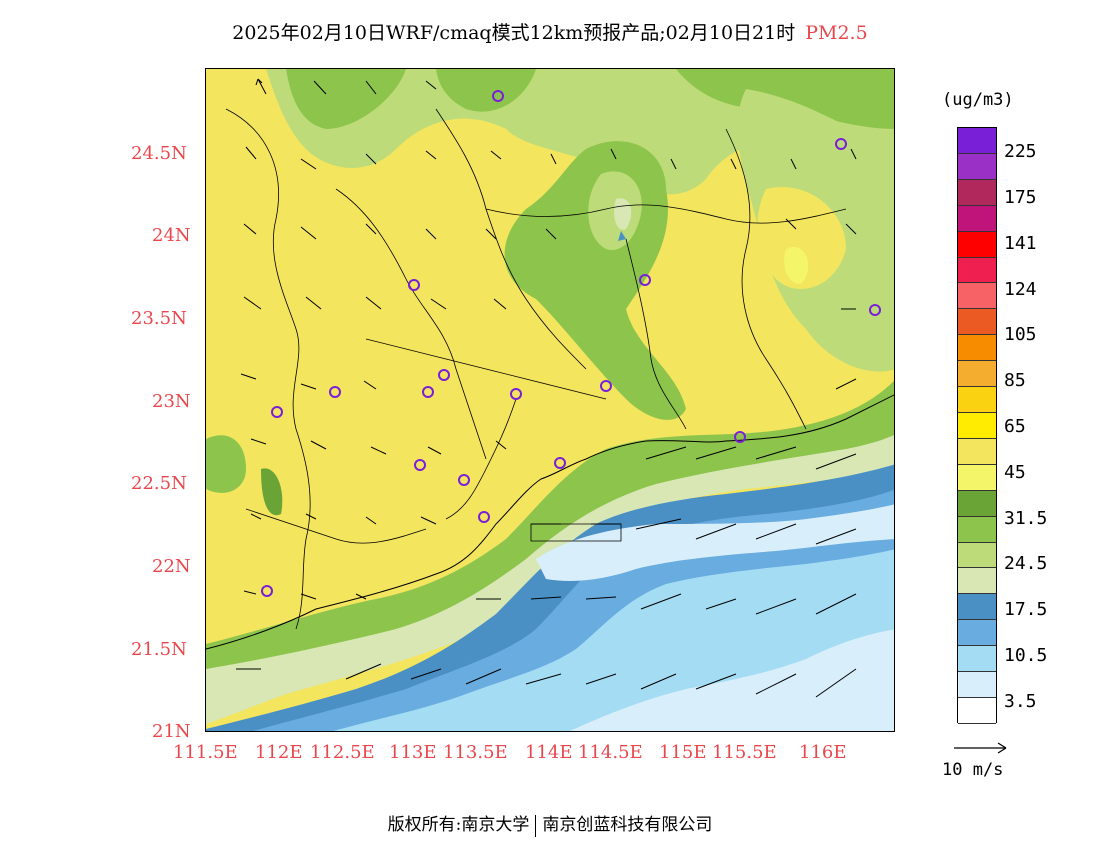  I want to click on lon-label-116e: 116E, so click(823, 752).